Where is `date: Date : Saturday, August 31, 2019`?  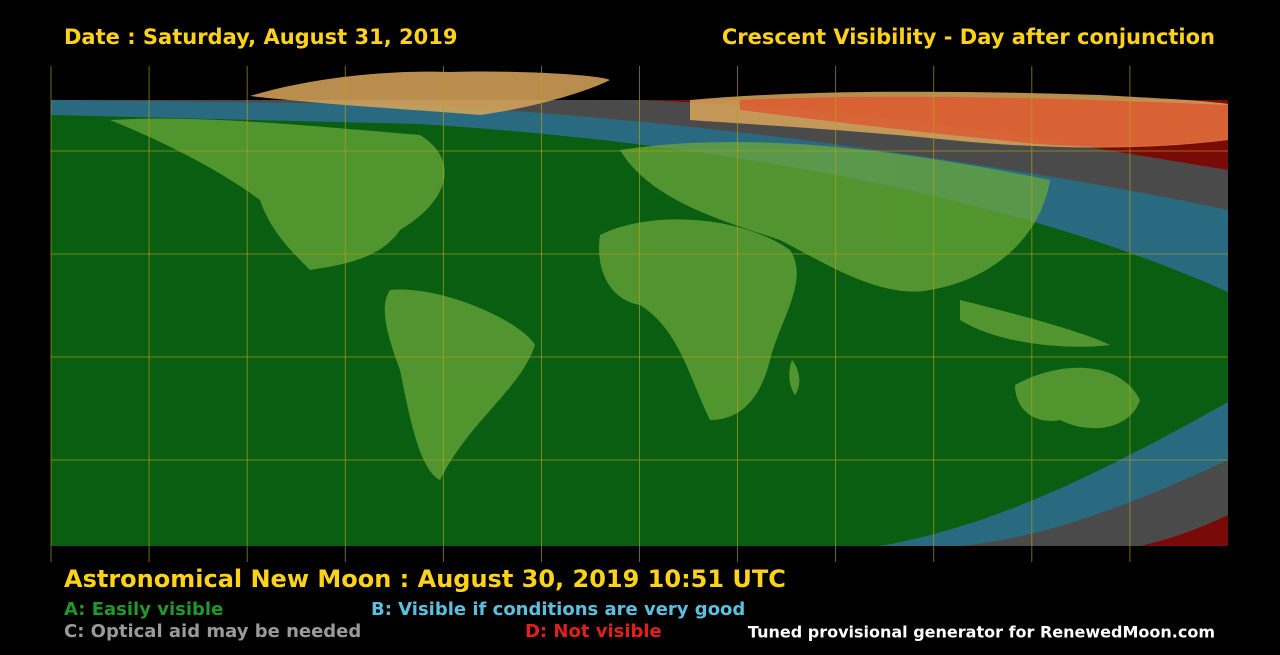 date: Date : Saturday, August 31, 2019 is located at coordinates (260, 37).